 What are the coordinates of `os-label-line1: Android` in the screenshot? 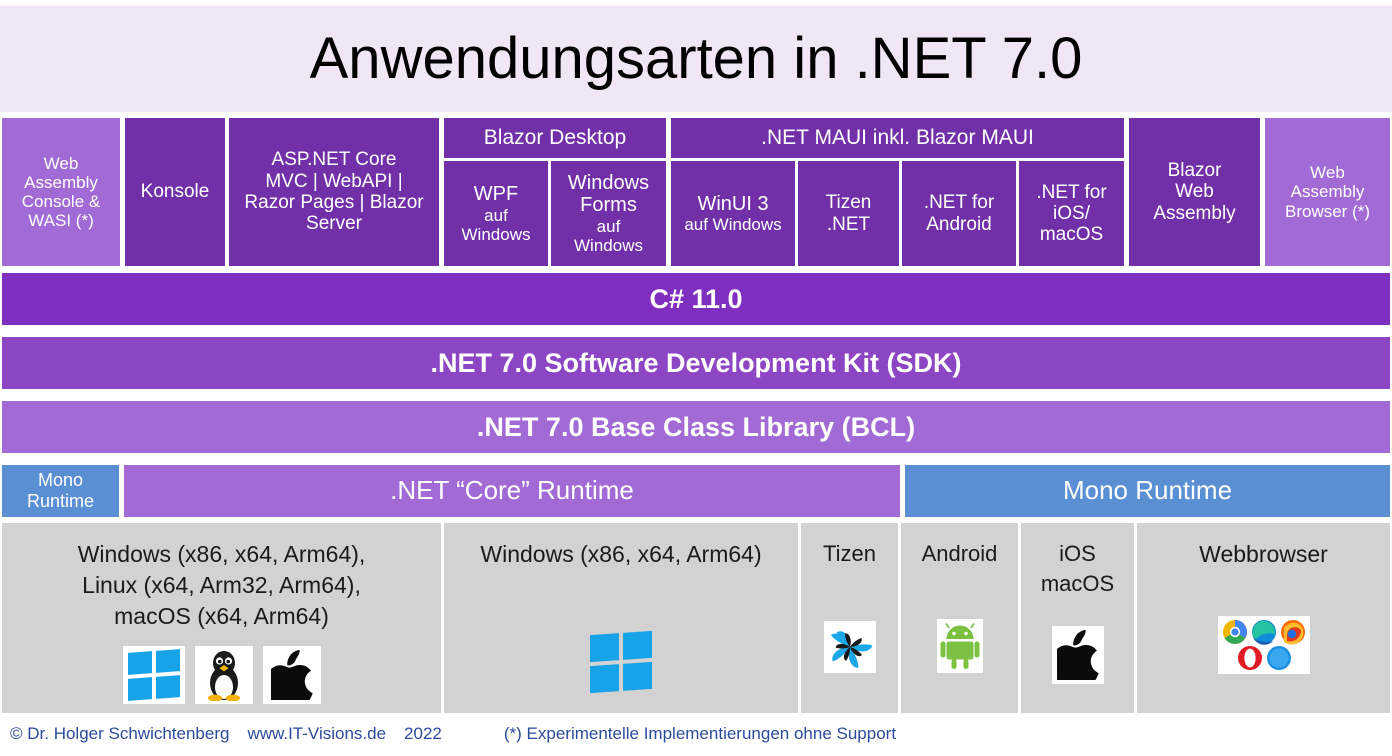 It's located at (959, 553).